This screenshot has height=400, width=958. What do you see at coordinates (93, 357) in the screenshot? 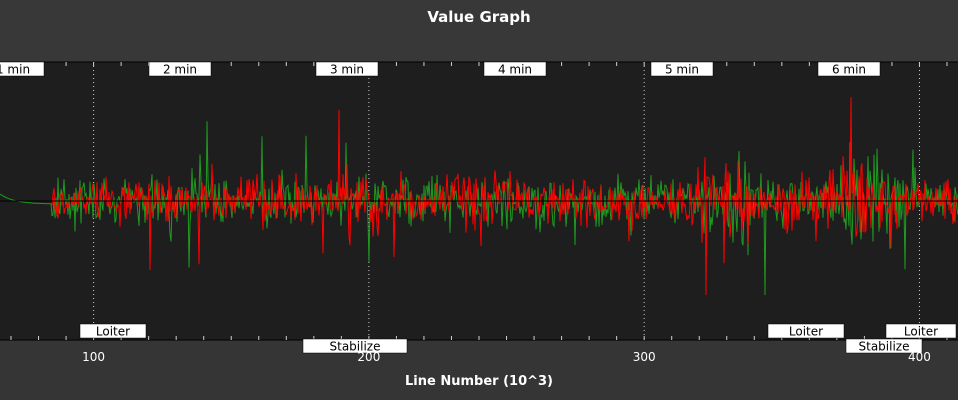
I see `x-tick-label: 100` at bounding box center [93, 357].